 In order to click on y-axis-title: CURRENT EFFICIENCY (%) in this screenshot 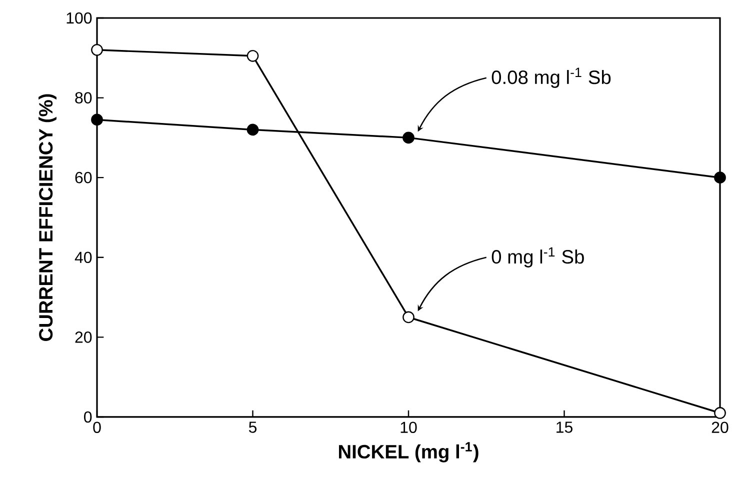, I will do `click(47, 217)`.